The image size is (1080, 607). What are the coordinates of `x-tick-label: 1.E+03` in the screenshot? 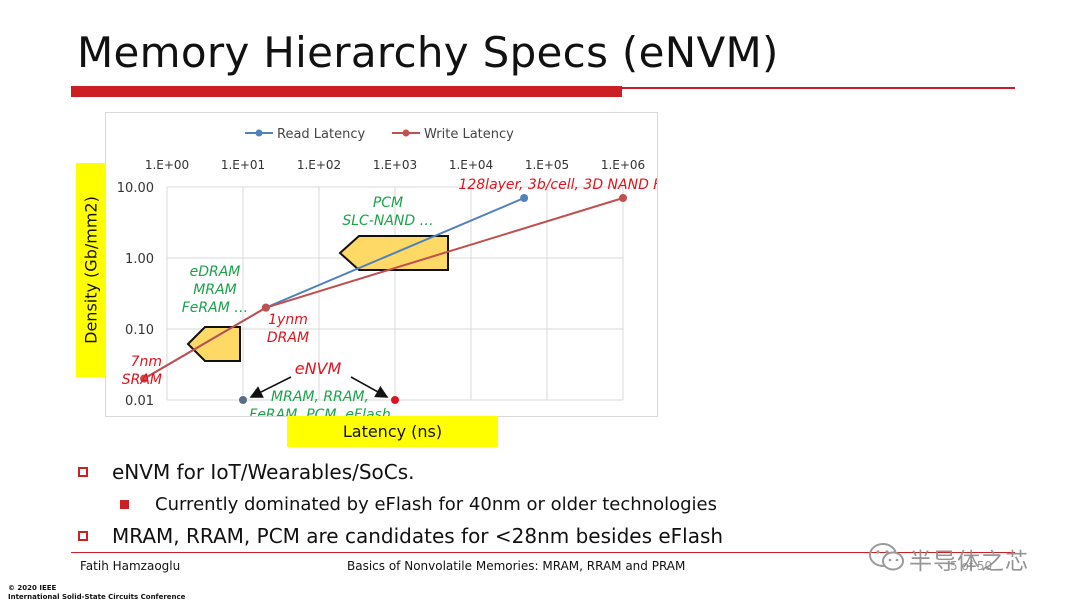 It's located at (395, 165).